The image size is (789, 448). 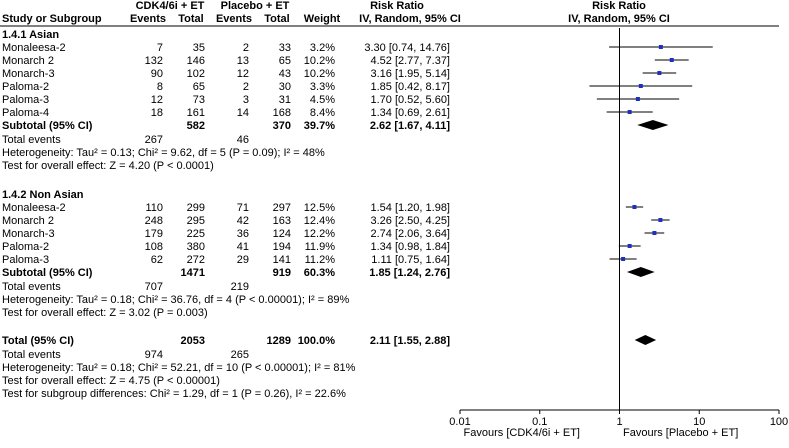 What do you see at coordinates (410, 208) in the screenshot?
I see `risk-ratio-ci: 1.54 [1.20, 1.98]` at bounding box center [410, 208].